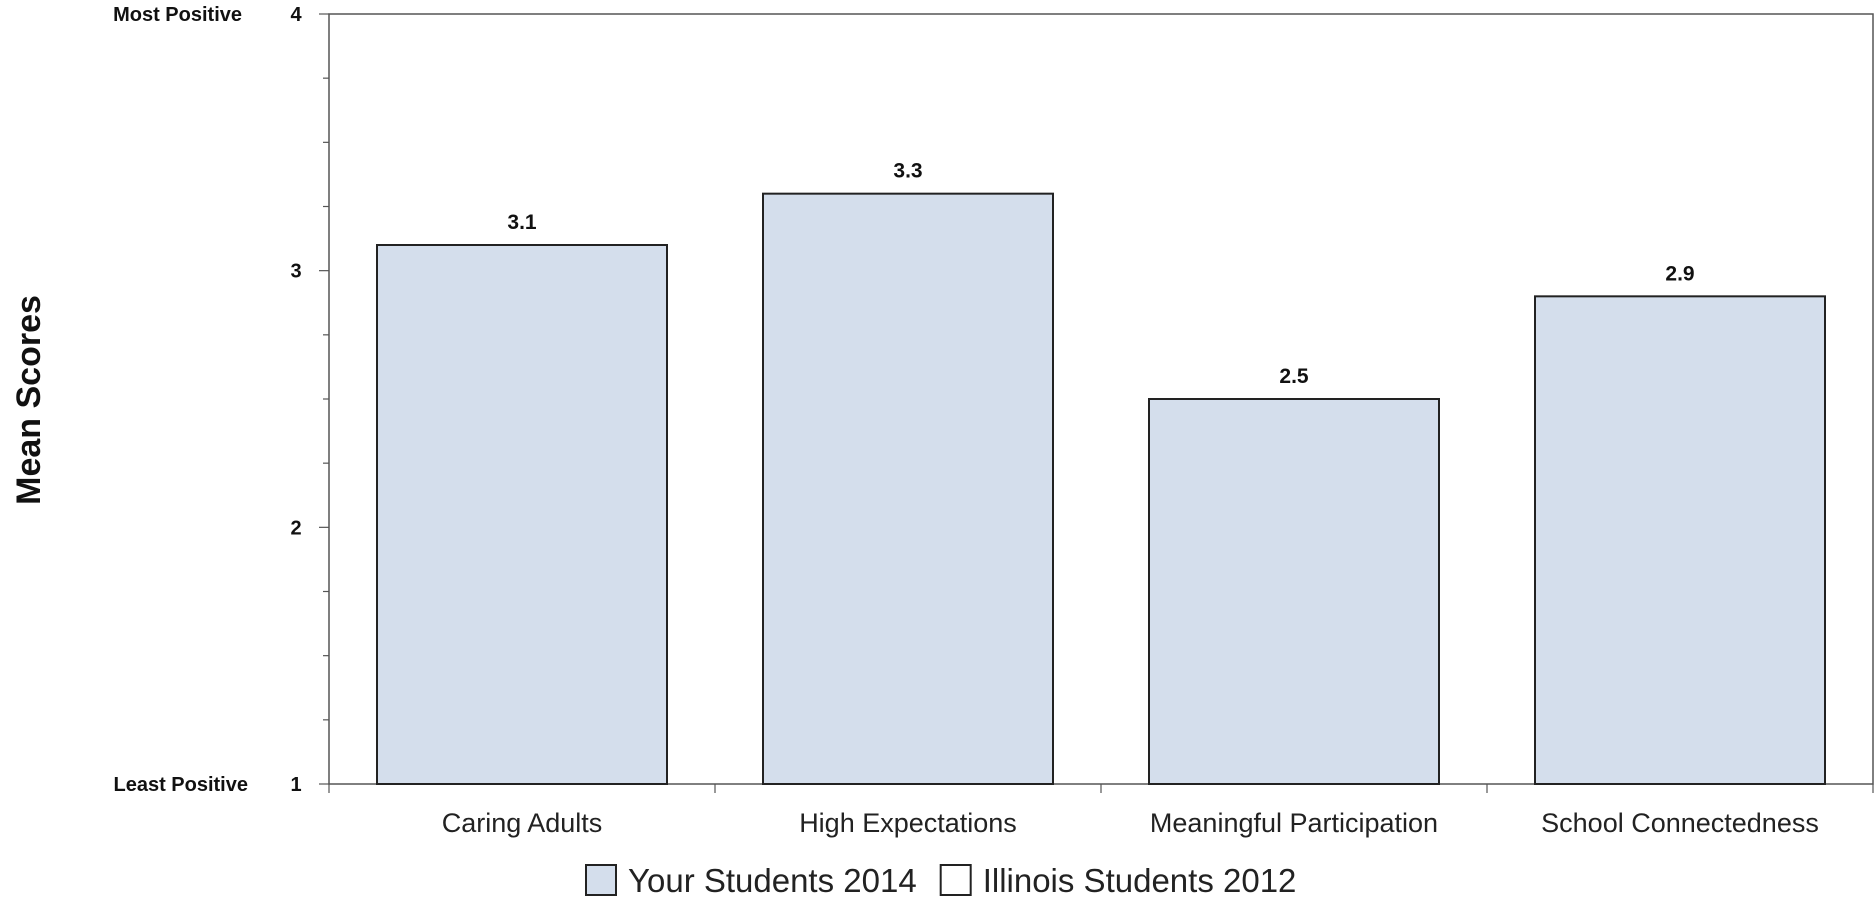 The image size is (1875, 913). Describe the element at coordinates (295, 272) in the screenshot. I see `y-tick-label: 3` at that location.